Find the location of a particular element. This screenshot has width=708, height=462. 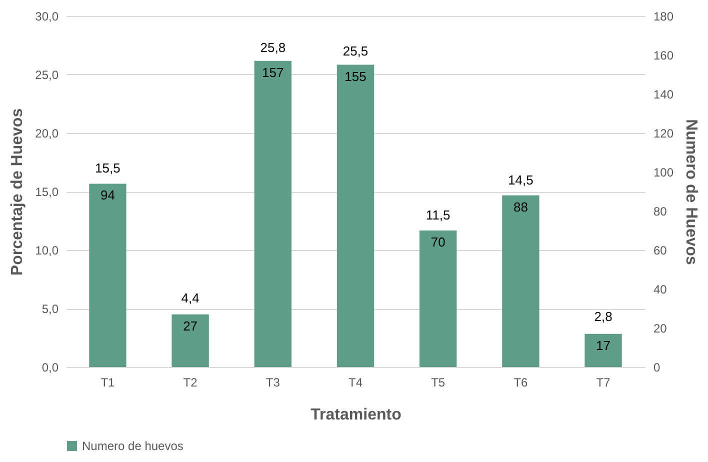

x-tick-label: T2 is located at coordinates (190, 383).